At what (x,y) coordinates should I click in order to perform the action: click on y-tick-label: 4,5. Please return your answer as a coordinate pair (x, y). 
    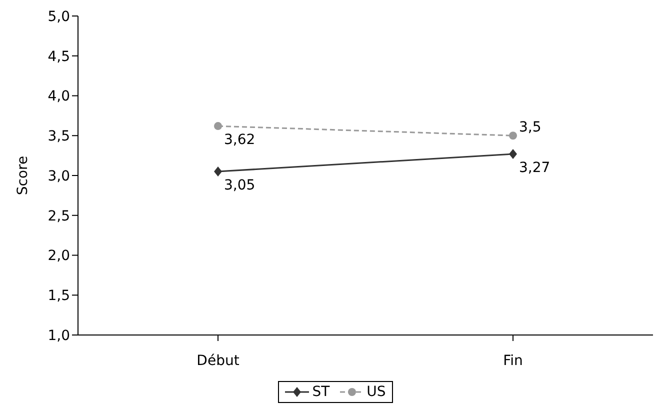
    Looking at the image, I should click on (59, 56).